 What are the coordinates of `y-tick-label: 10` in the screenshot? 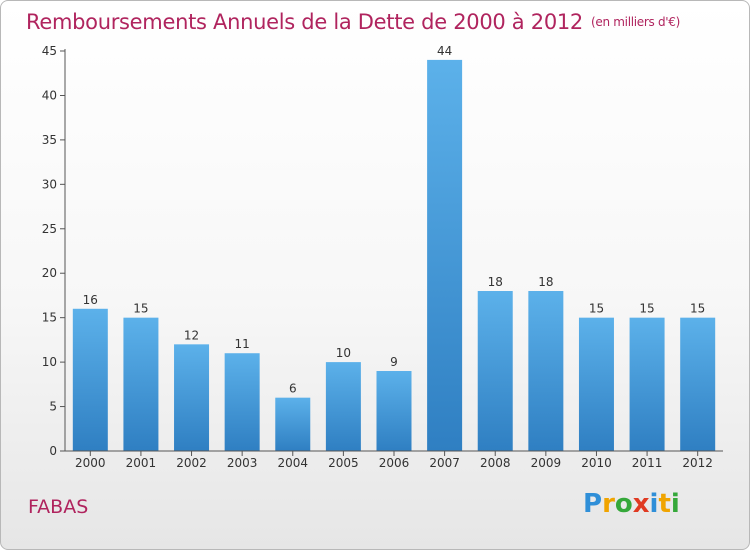 It's located at (49, 362).